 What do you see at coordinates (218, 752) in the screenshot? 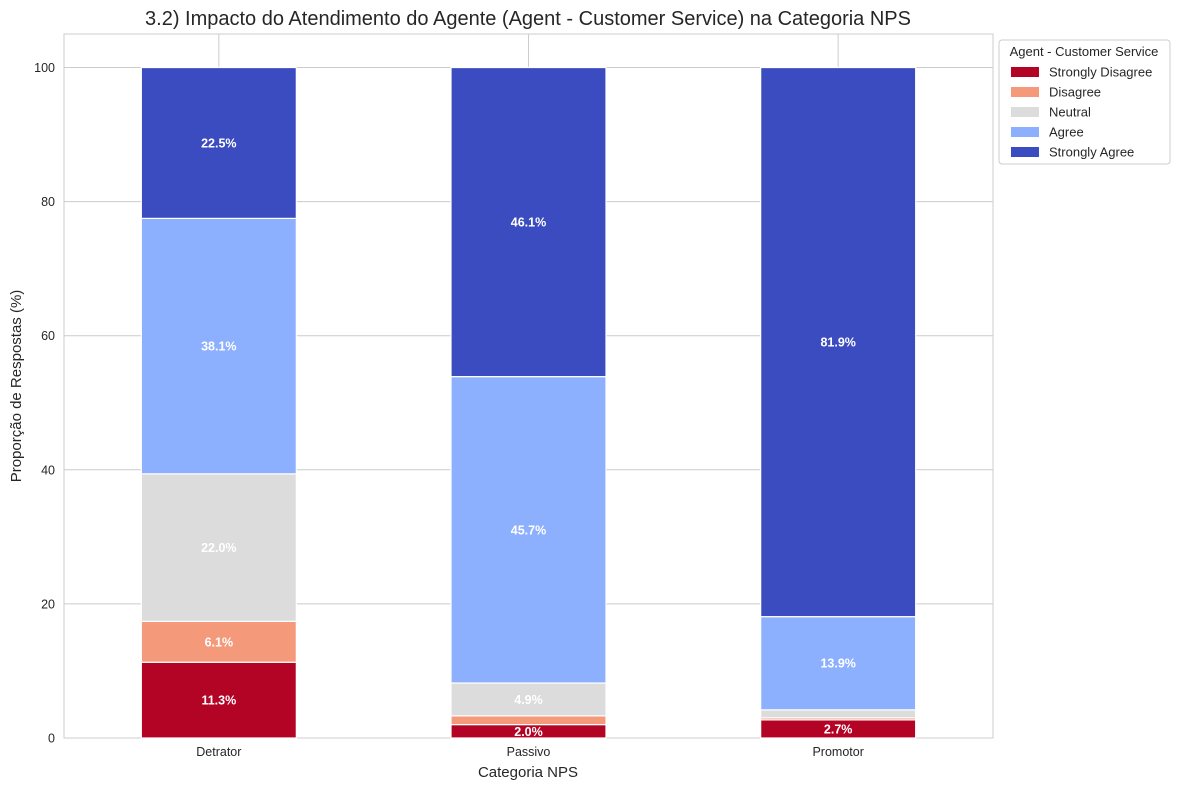
I see `x-tick-label: Detrator` at bounding box center [218, 752].